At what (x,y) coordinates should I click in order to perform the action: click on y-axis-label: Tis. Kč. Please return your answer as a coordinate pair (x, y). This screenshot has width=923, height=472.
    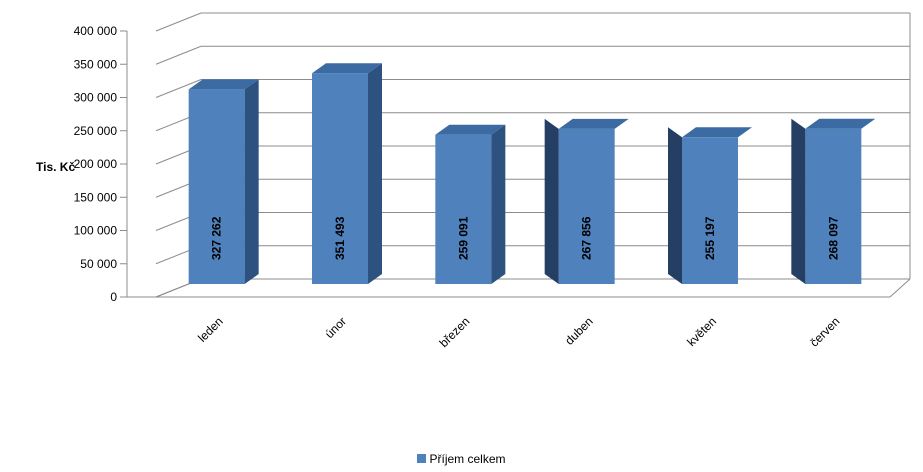
    Looking at the image, I should click on (55, 167).